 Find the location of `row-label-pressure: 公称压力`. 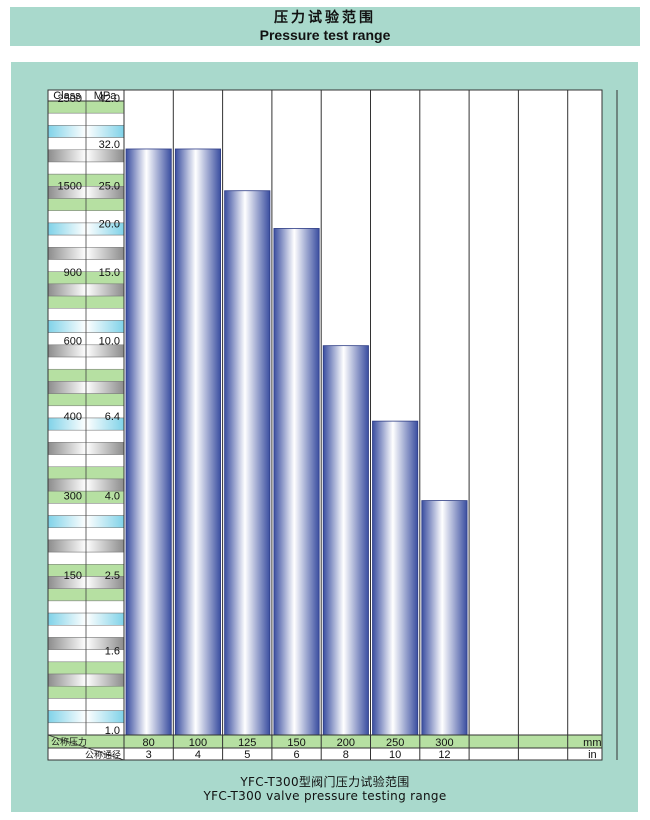

row-label-pressure: 公称压力 is located at coordinates (69, 742).